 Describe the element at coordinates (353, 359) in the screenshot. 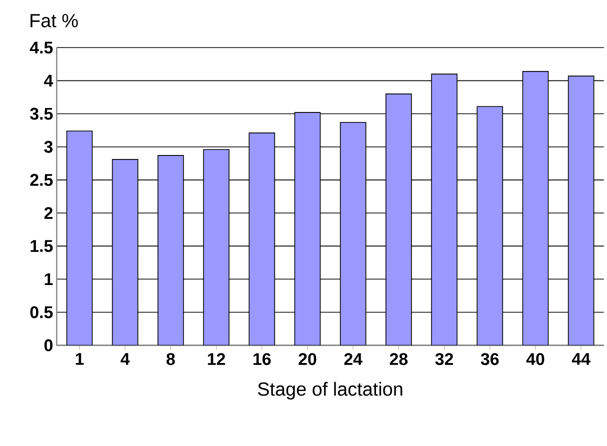

I see `x-tick-label: 24` at that location.